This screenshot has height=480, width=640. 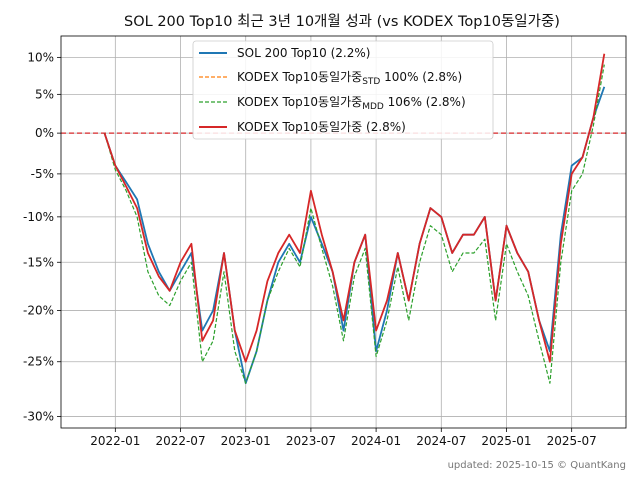 I want to click on x-tick-label: 2024-01, so click(x=376, y=441).